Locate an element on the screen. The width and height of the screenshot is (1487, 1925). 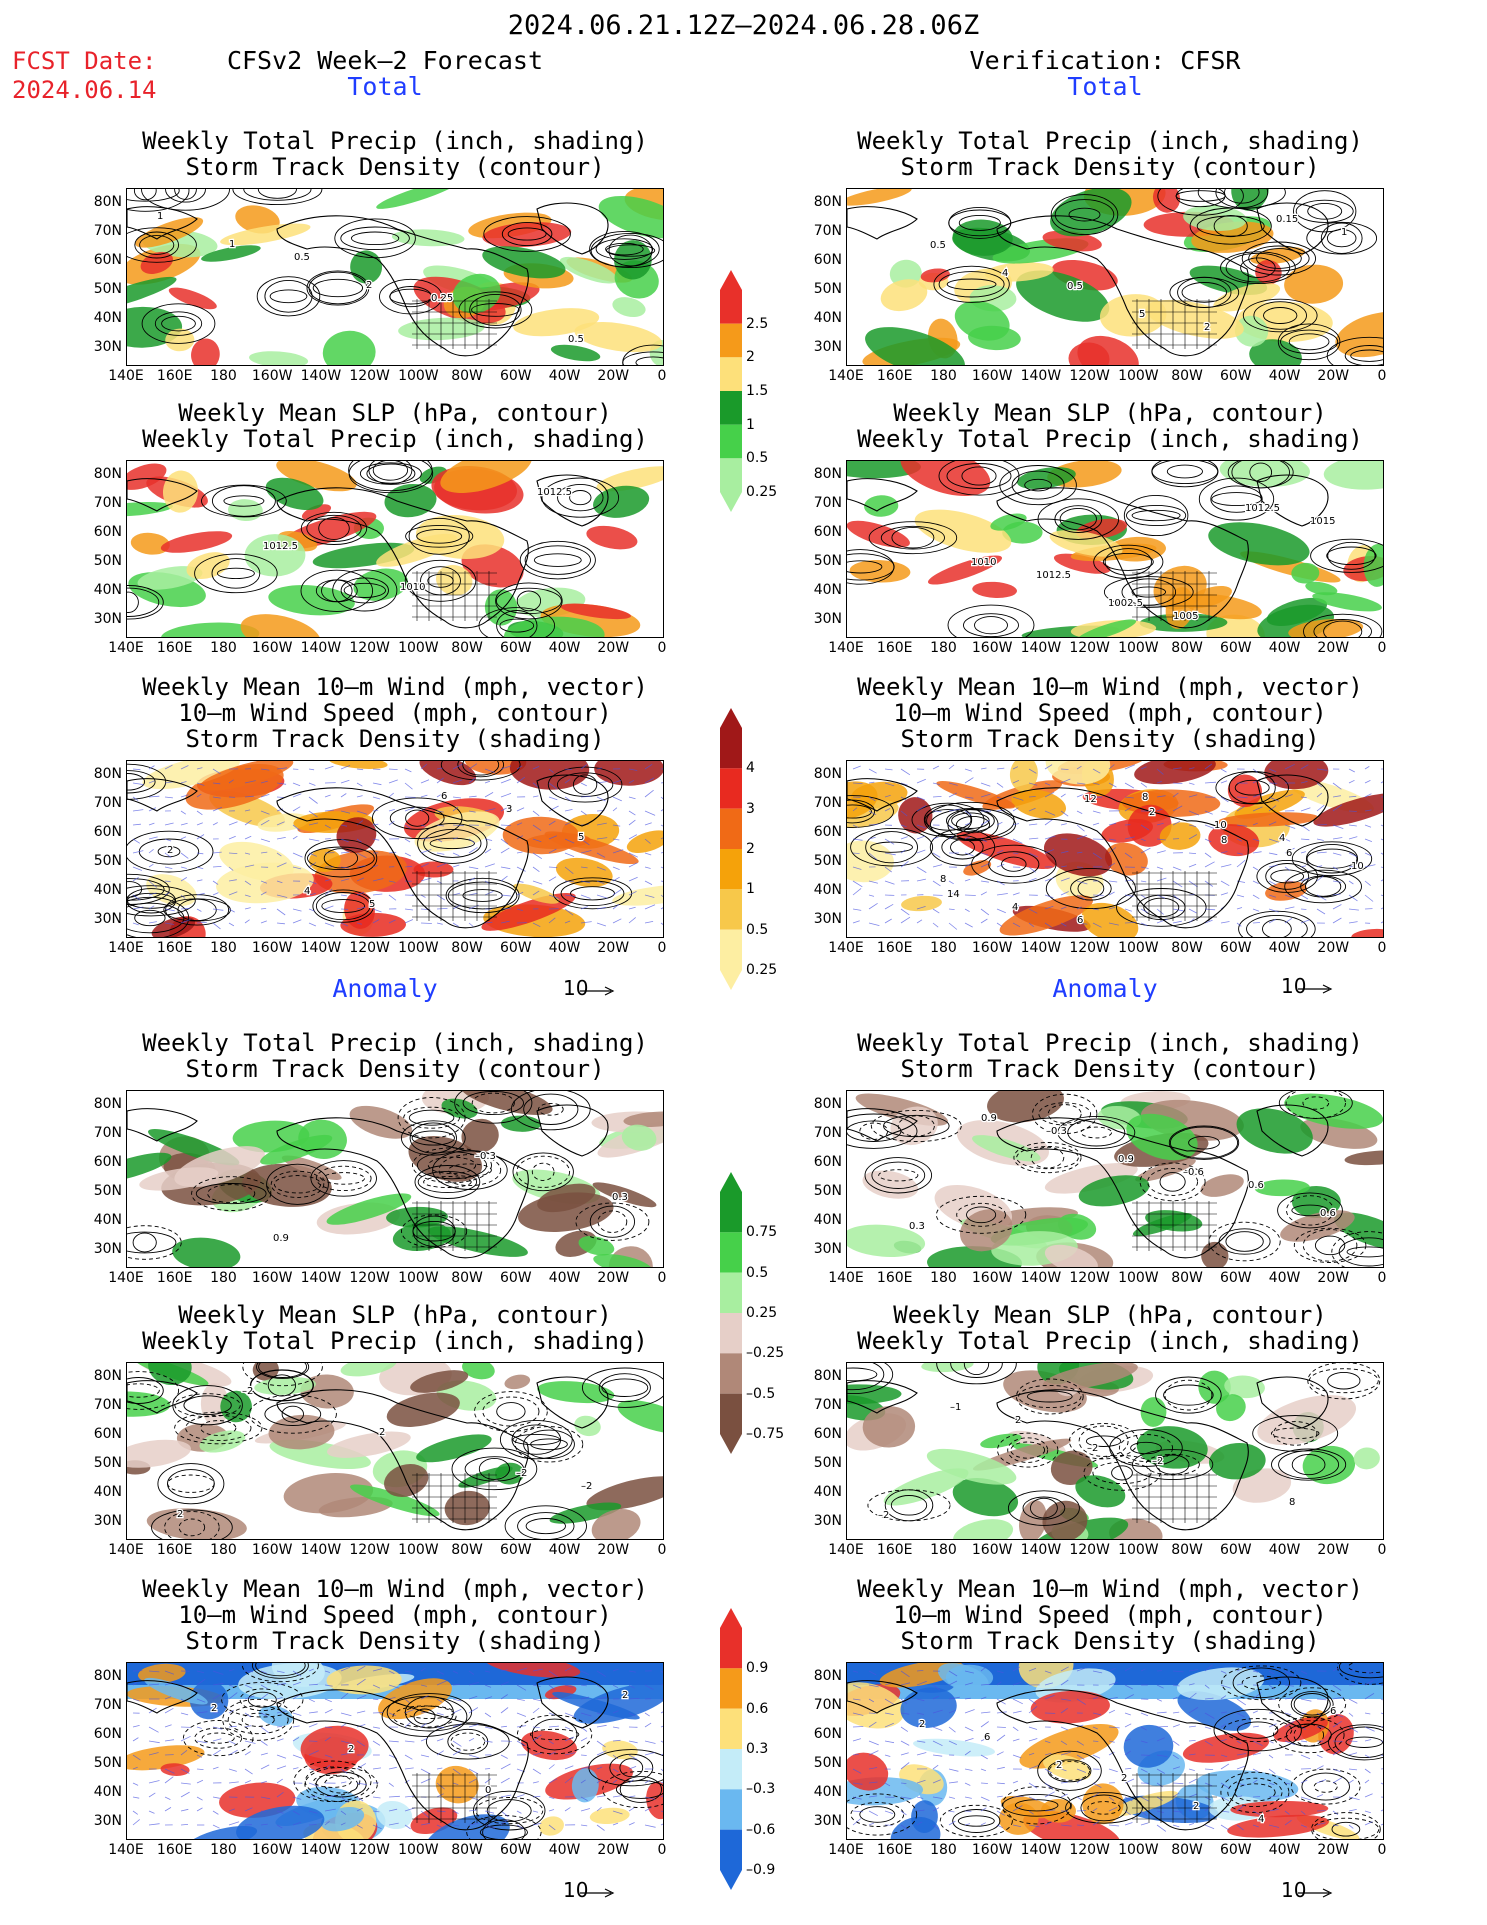
colorbar-svg is located at coordinates (731, 1749).